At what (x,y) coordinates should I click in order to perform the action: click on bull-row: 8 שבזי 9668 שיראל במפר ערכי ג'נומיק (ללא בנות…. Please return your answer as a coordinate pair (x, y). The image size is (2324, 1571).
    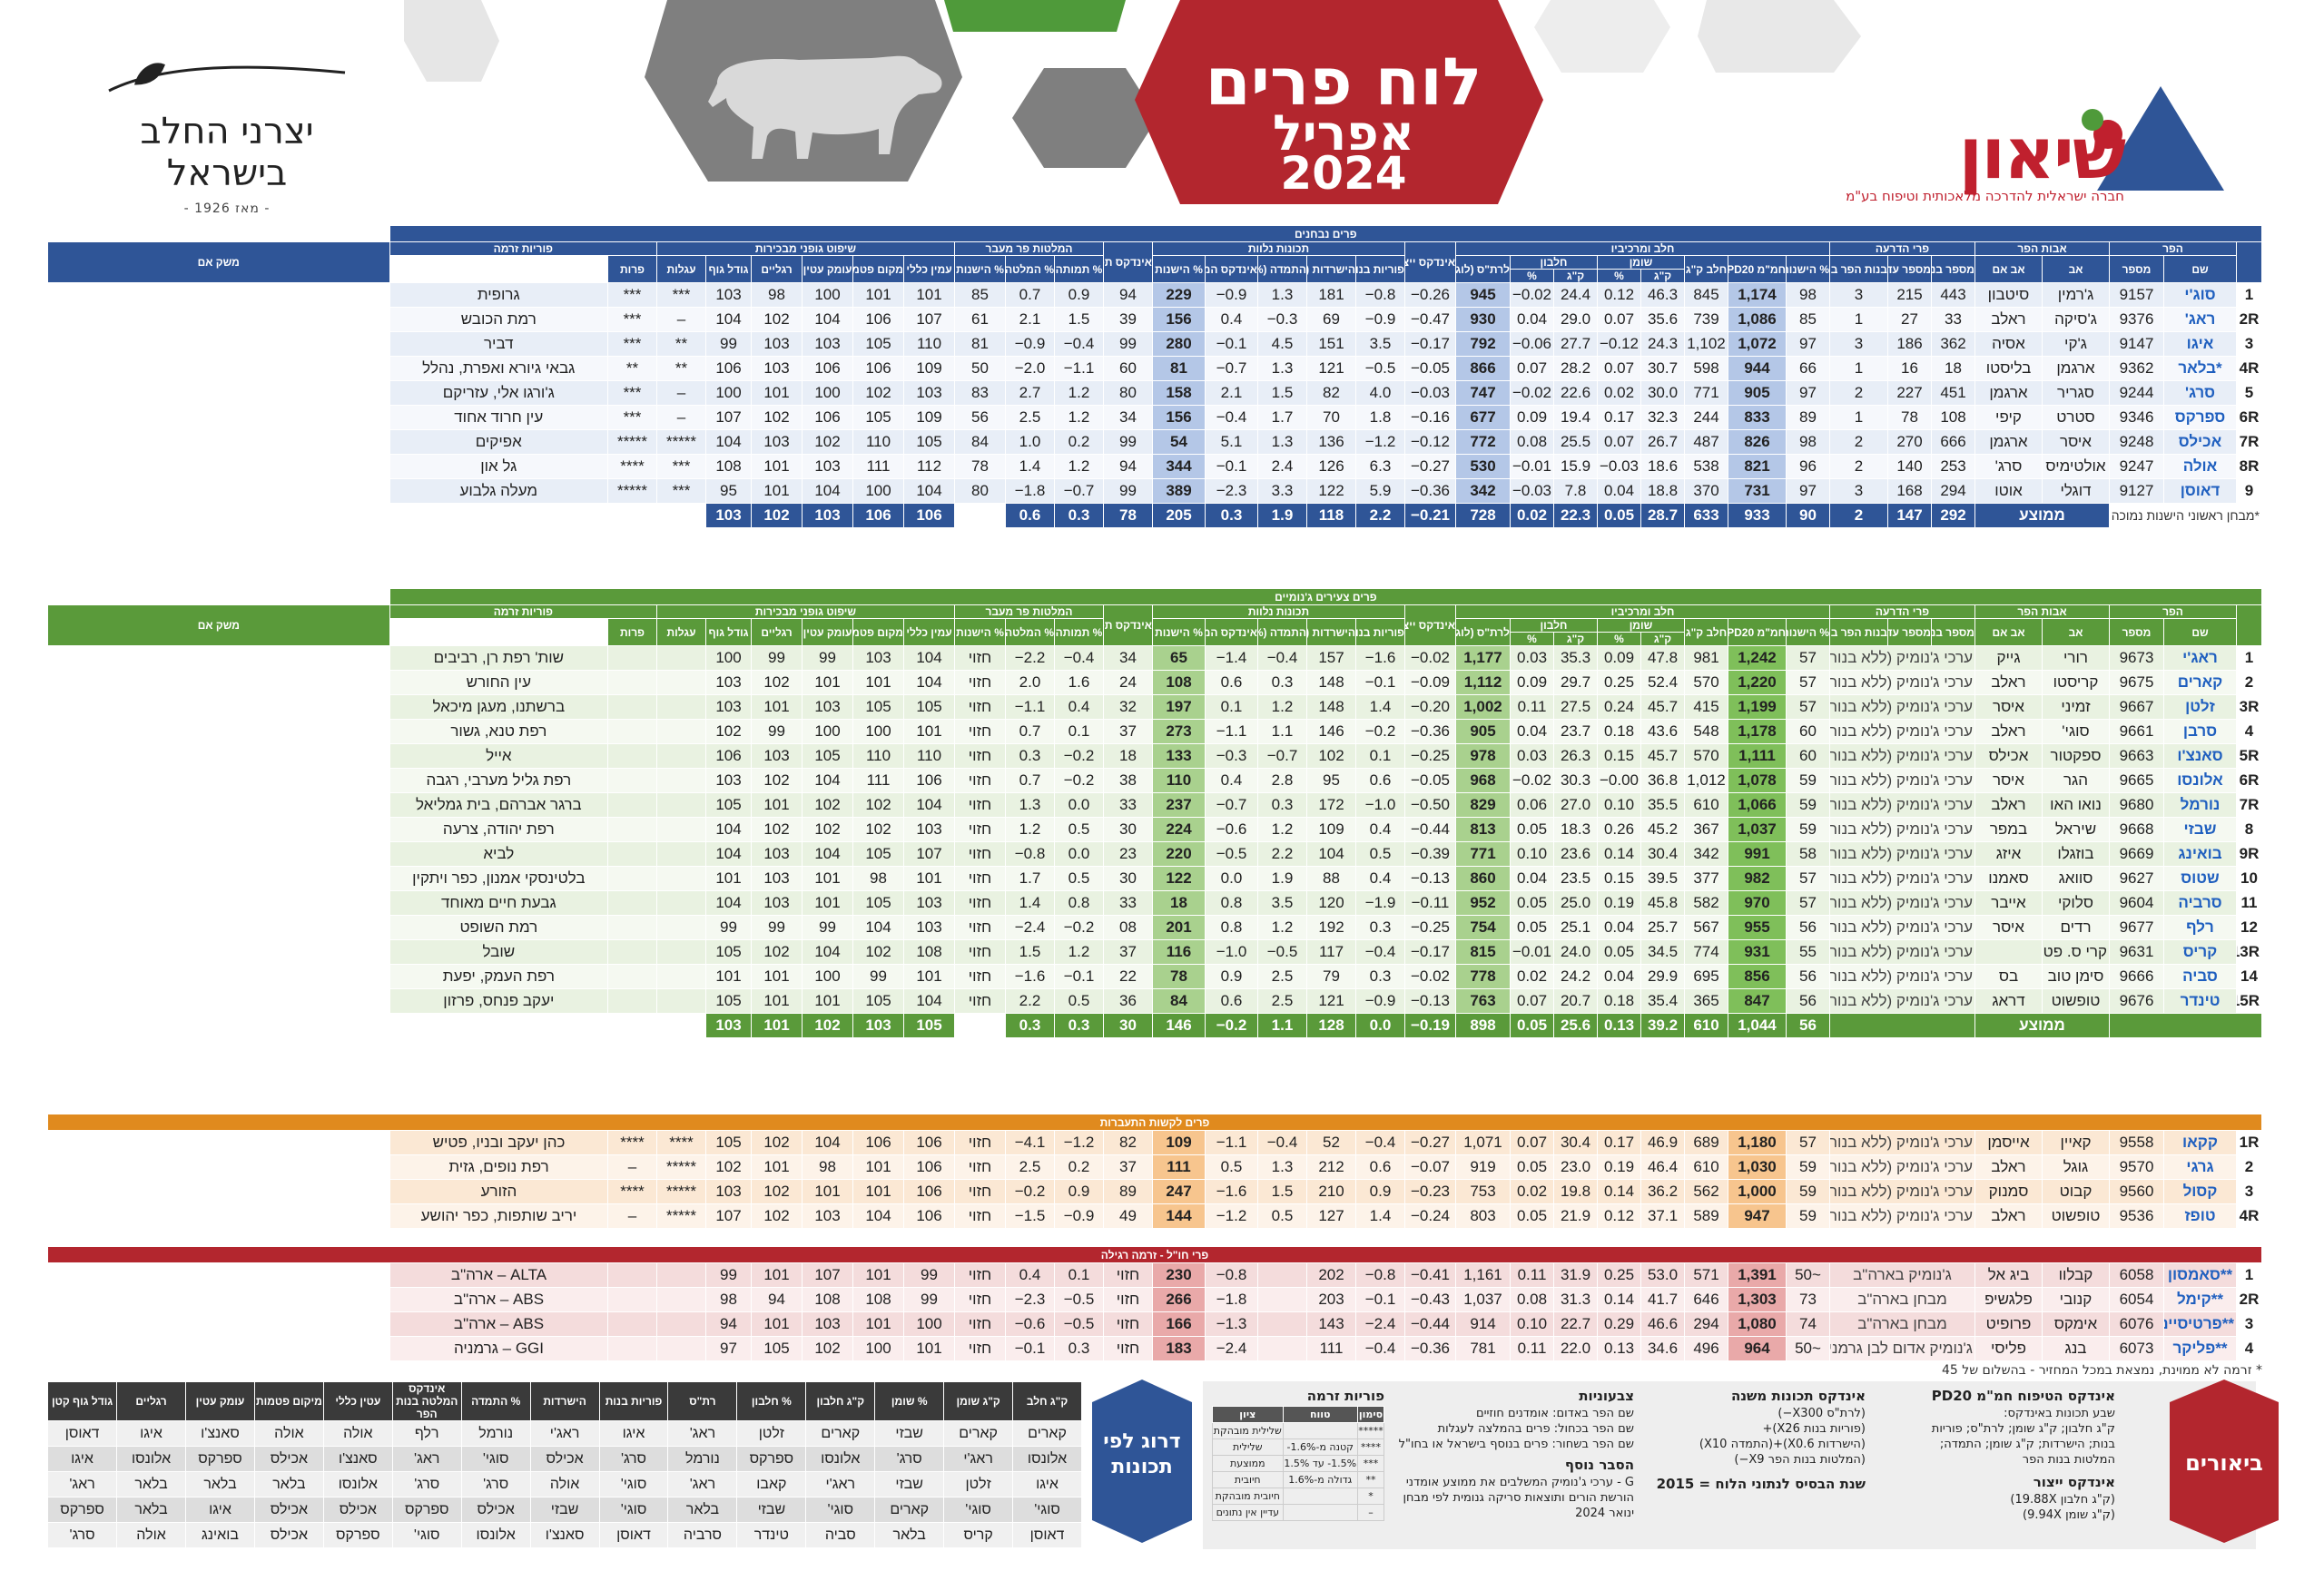
    Looking at the image, I should click on (1155, 829).